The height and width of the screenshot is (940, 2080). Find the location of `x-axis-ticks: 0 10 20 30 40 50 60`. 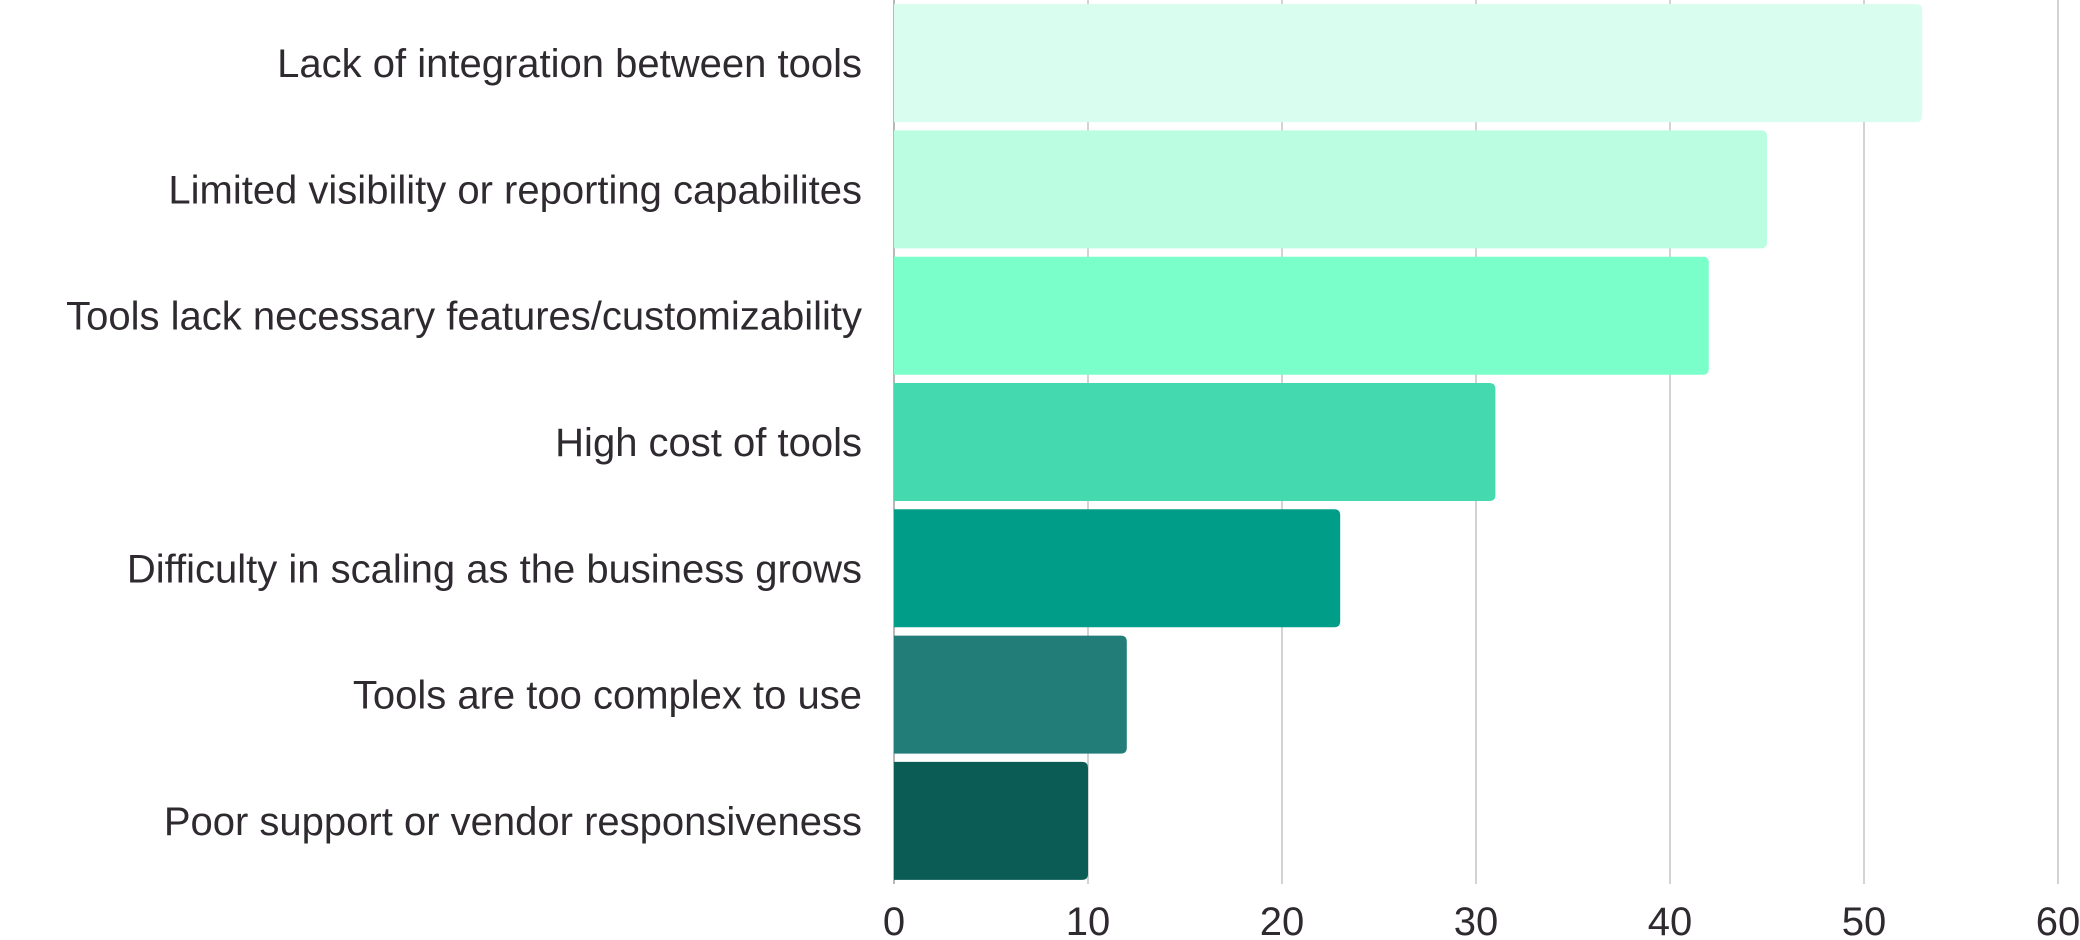

x-axis-ticks: 0 10 20 30 40 50 60 is located at coordinates (1481, 920).